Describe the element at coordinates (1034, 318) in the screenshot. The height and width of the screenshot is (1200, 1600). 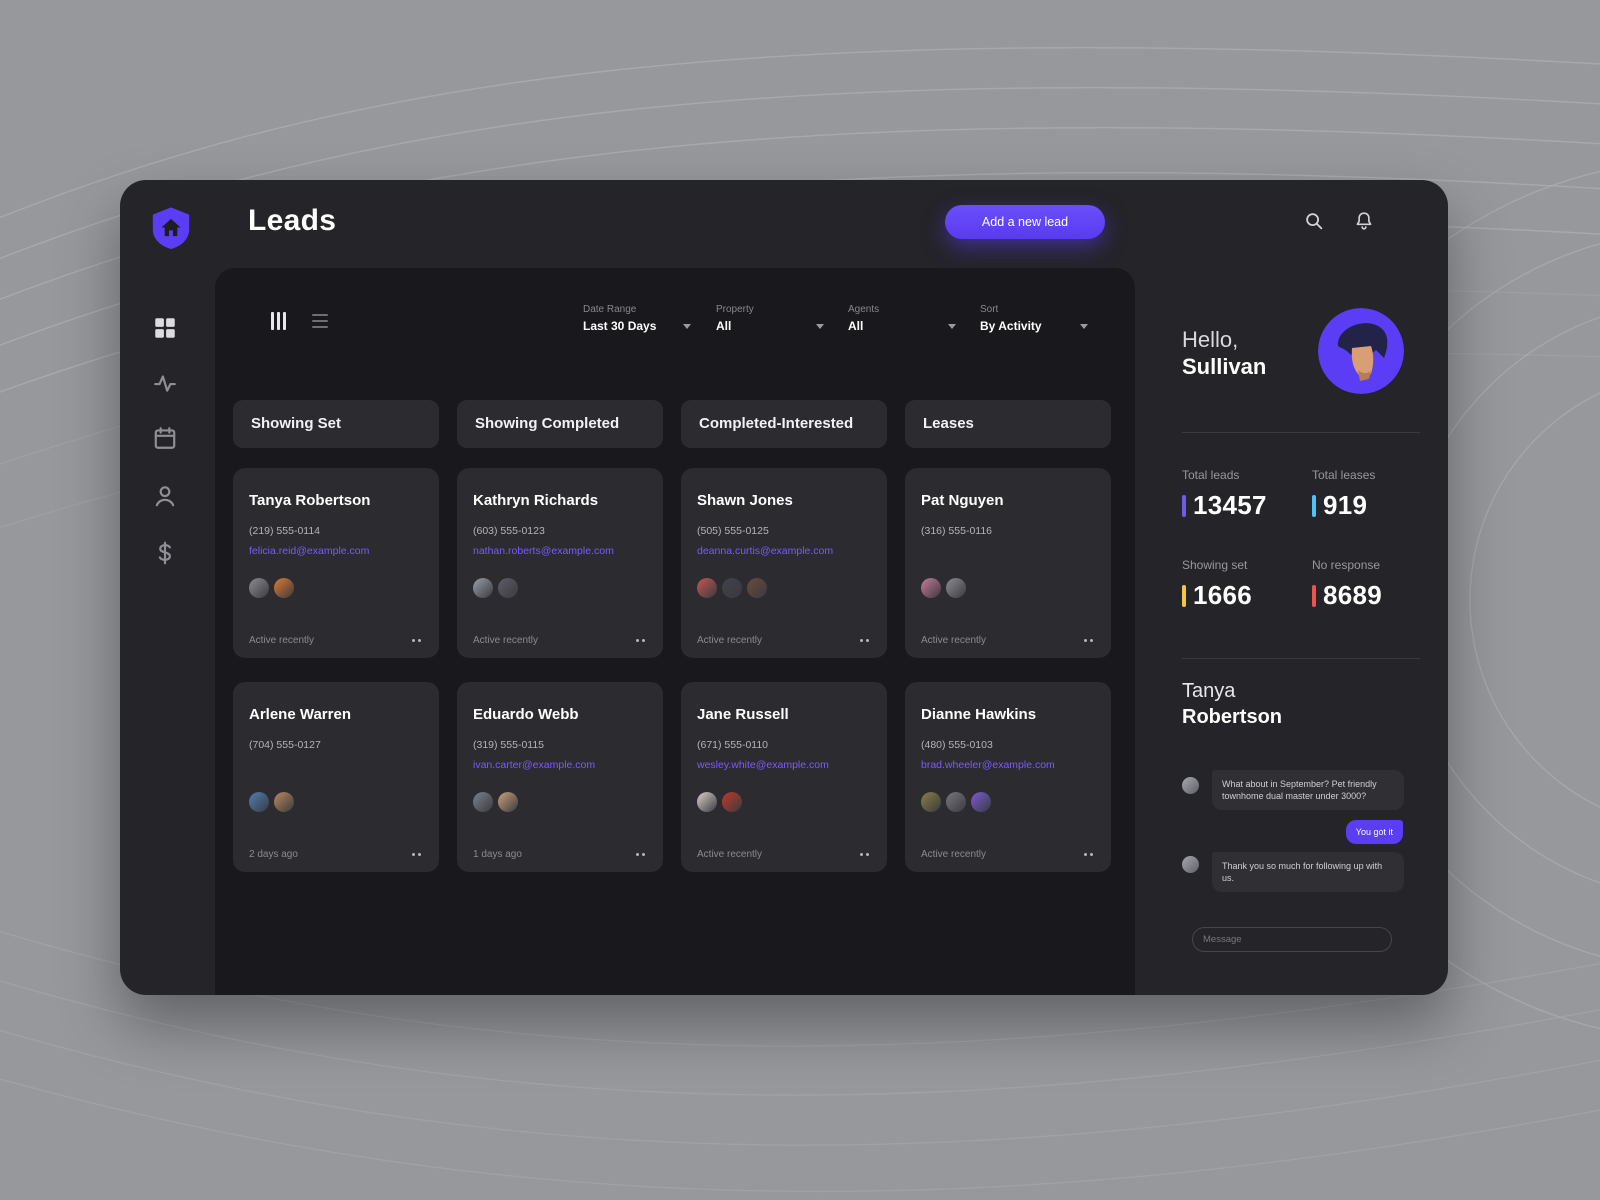
I see `filter-sort: Sort By Activity` at that location.